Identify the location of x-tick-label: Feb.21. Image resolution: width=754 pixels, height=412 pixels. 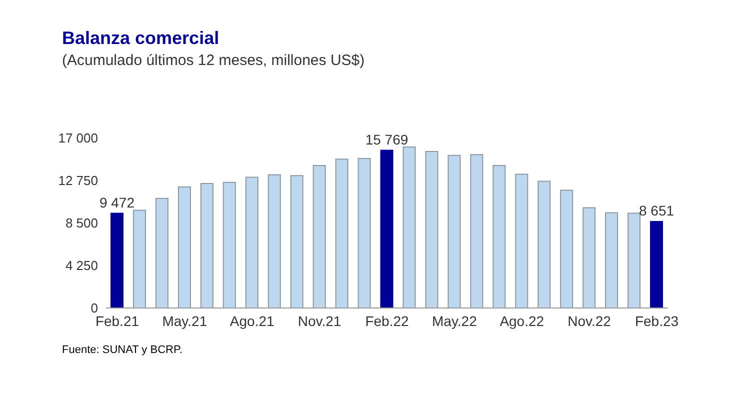
(117, 320).